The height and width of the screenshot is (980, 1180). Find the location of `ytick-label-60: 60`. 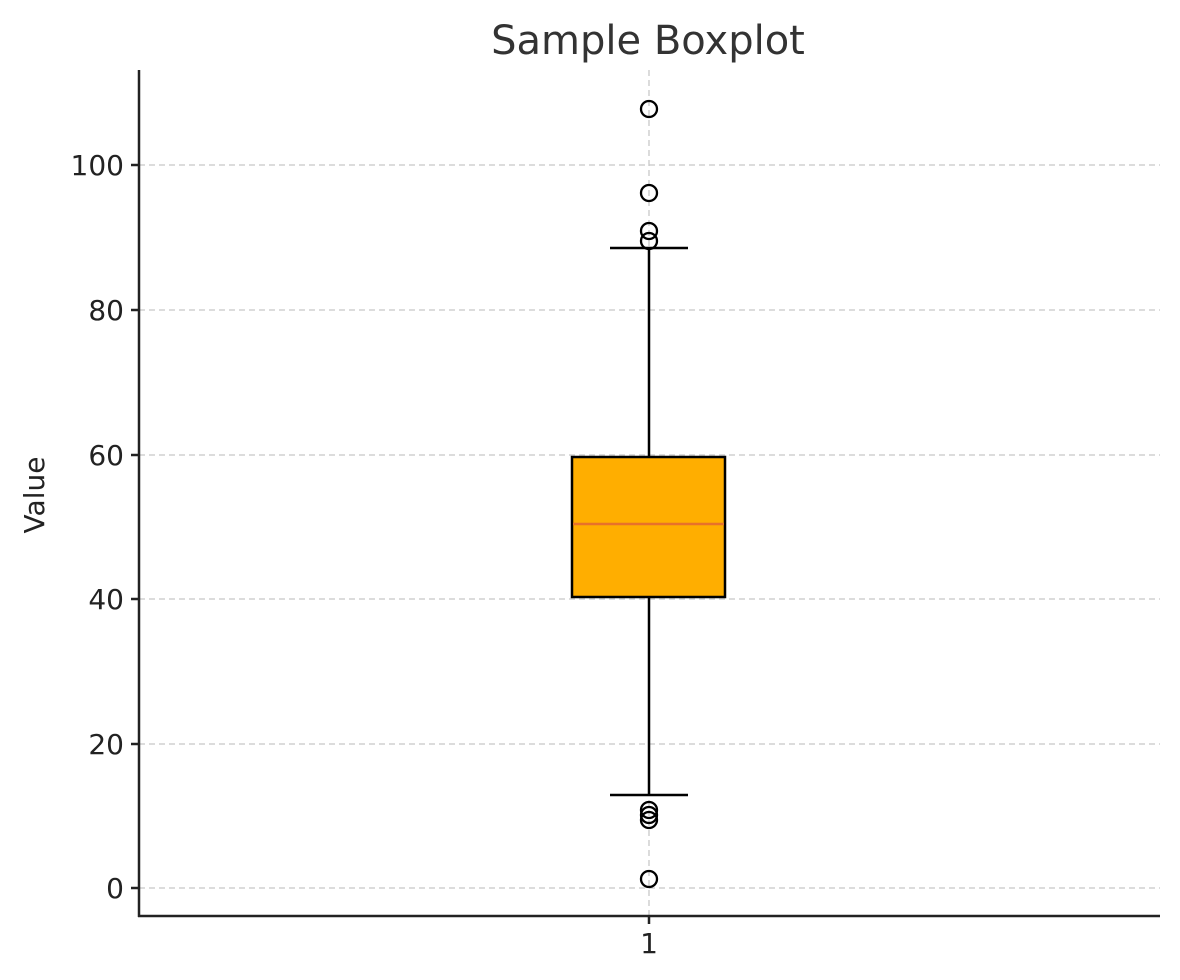

ytick-label-60: 60 is located at coordinates (106, 455).